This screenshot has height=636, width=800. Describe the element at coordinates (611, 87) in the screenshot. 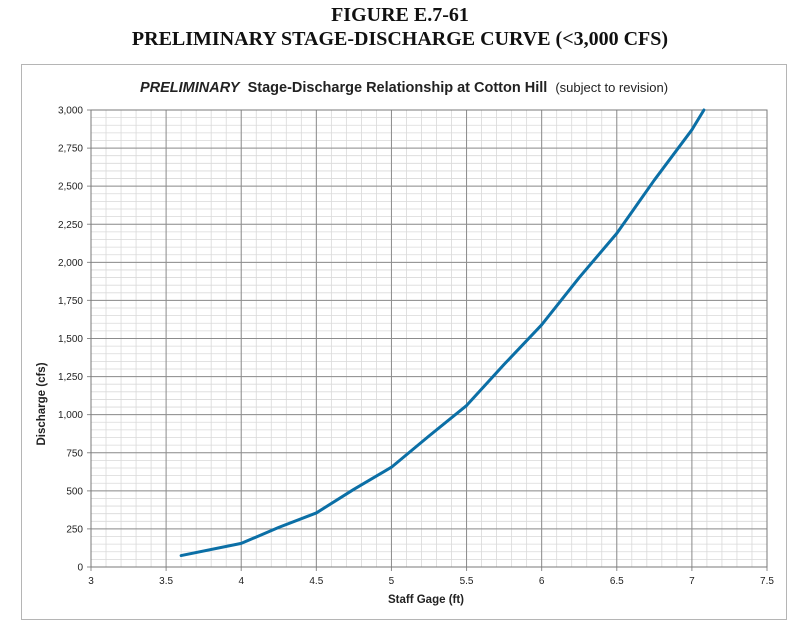

I see `chart-title-note: (subject to revision)` at that location.